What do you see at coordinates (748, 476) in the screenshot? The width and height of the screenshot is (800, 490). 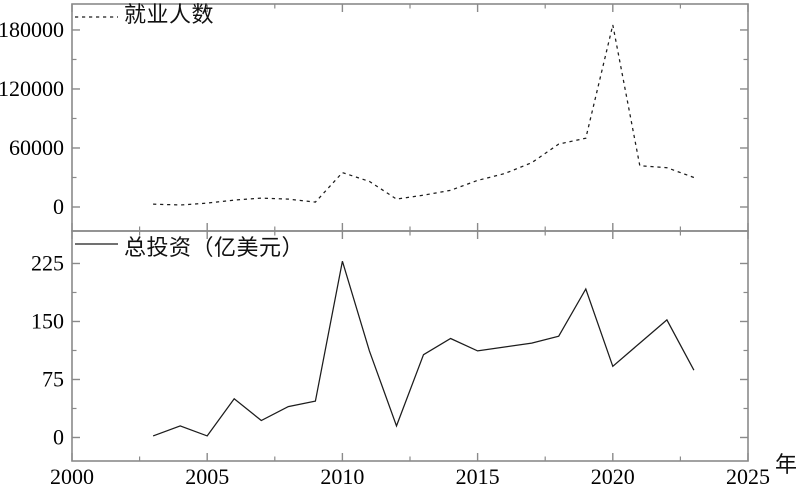 I see `x-tick-label: 2025` at bounding box center [748, 476].